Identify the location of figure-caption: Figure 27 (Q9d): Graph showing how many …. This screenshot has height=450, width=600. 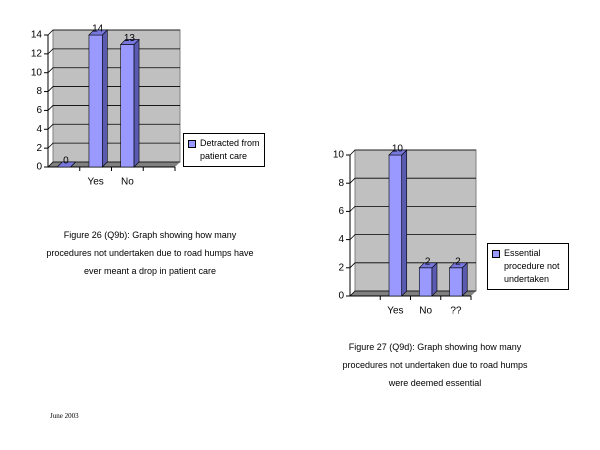
(435, 365).